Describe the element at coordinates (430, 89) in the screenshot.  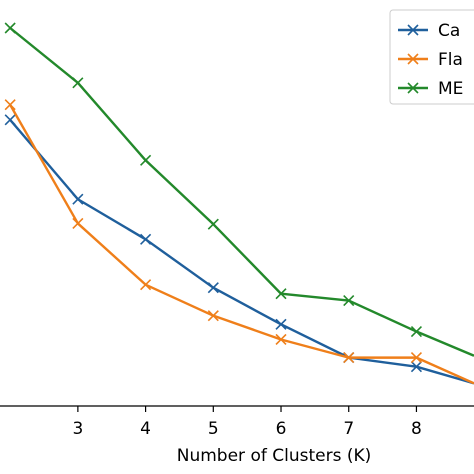
I see `legend-item-2: ME` at that location.